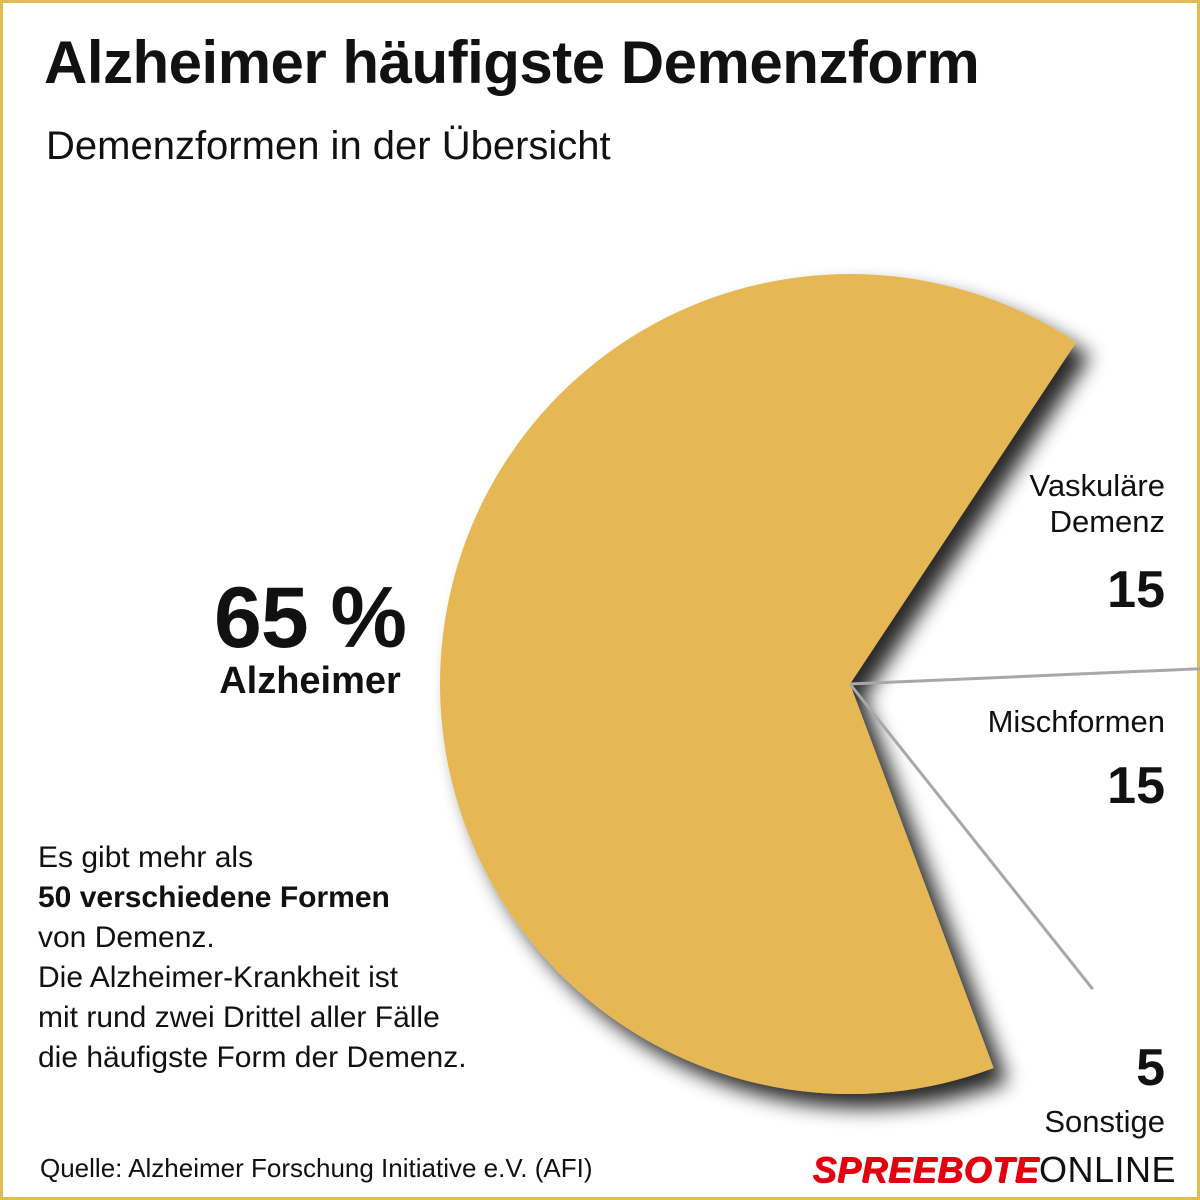 This screenshot has height=1200, width=1200. I want to click on vaskulaer-name-line1: Vaskuläre, so click(1097, 485).